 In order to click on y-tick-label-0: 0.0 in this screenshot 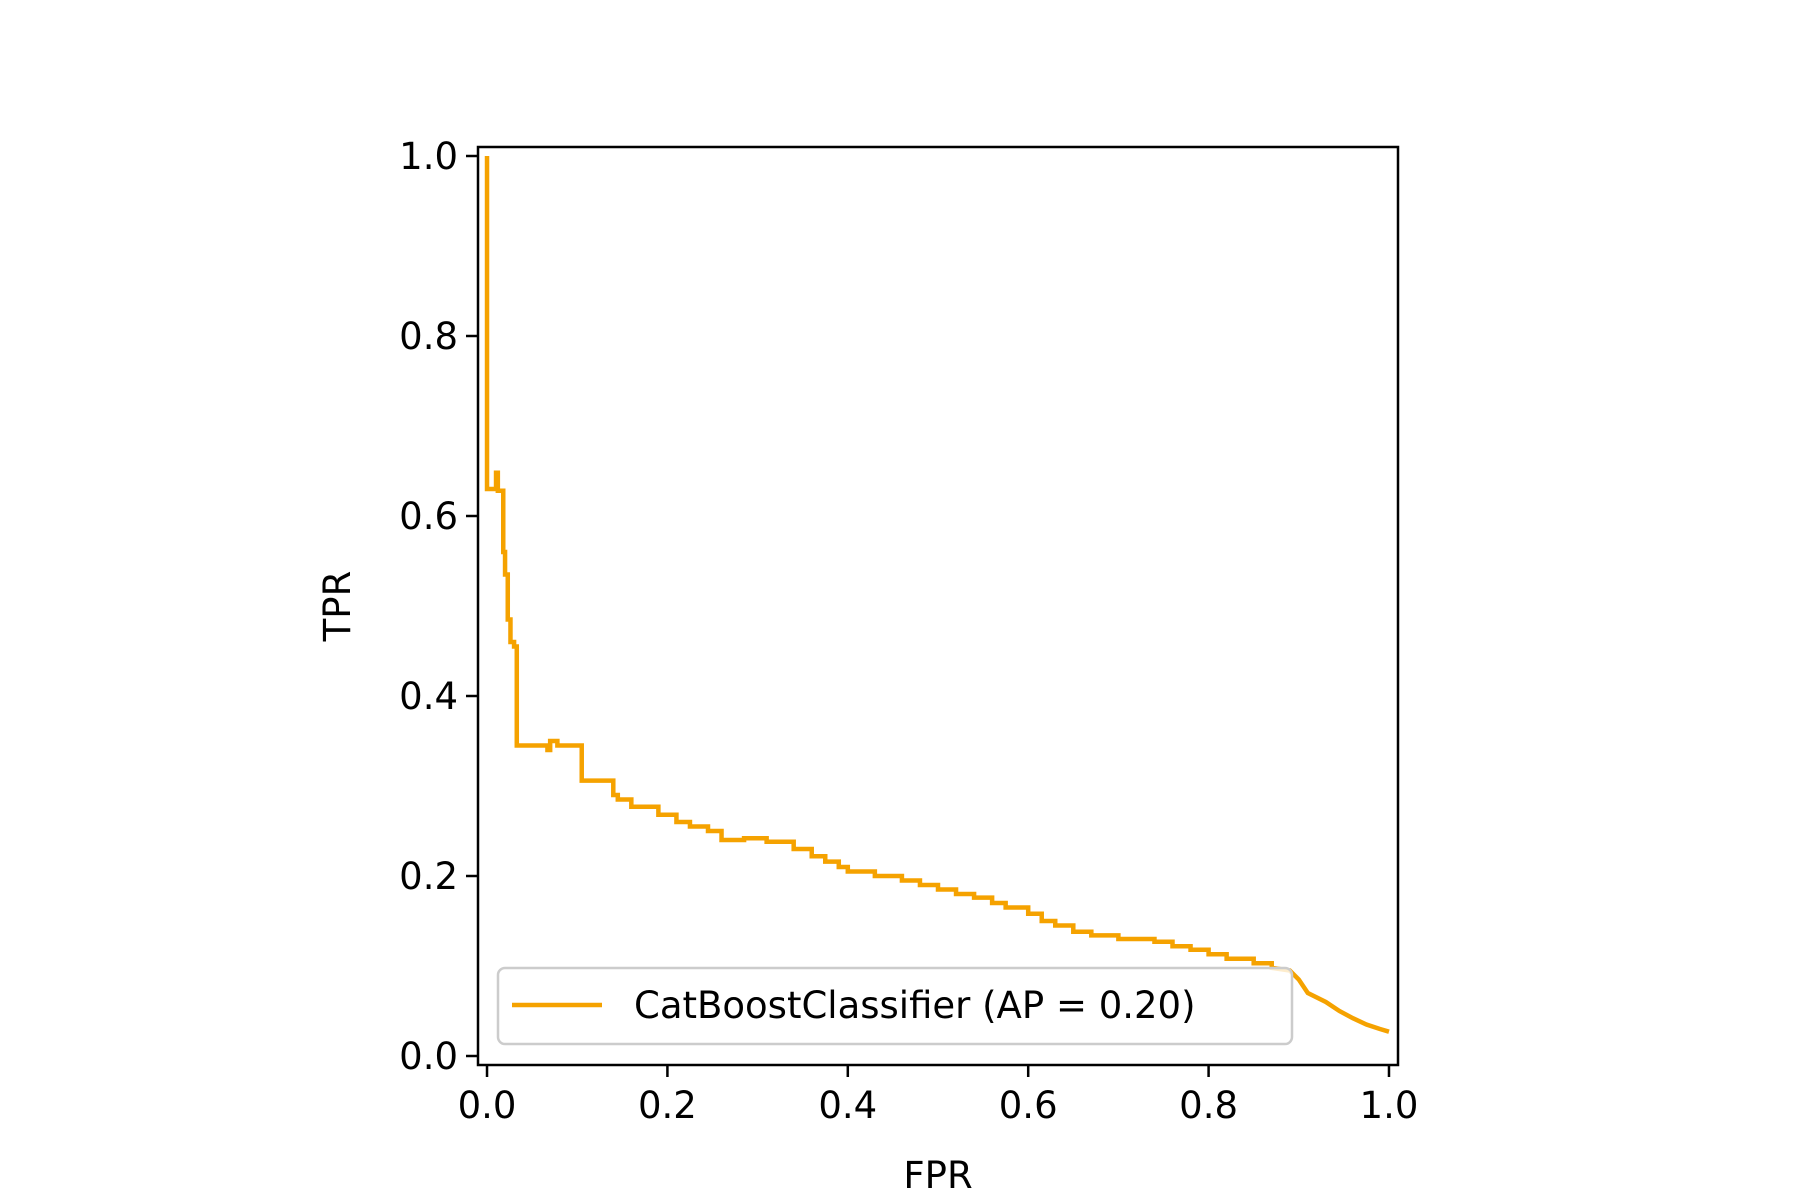, I will do `click(428, 1056)`.